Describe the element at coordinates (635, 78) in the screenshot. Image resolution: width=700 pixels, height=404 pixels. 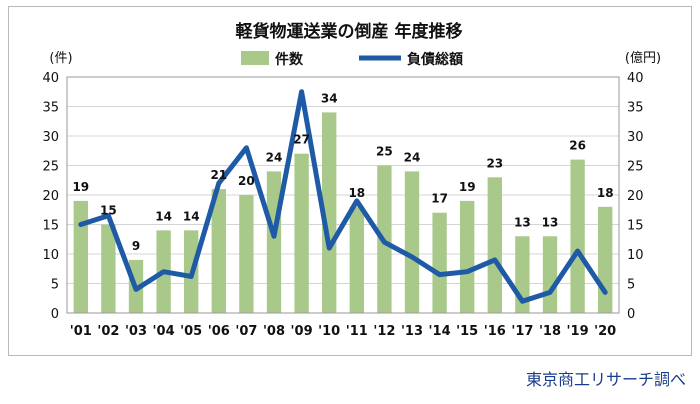
I see `right-tick-label: 40` at that location.